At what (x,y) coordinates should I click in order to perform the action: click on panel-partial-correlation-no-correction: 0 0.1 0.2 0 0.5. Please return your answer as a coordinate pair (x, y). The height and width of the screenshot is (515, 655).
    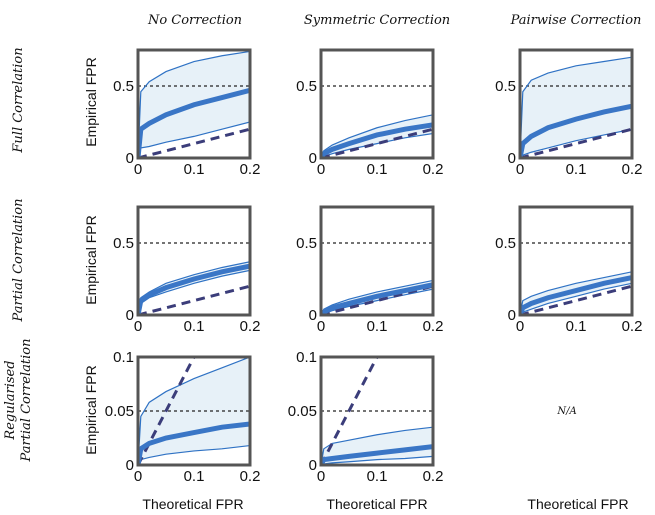
    Looking at the image, I should click on (187, 270).